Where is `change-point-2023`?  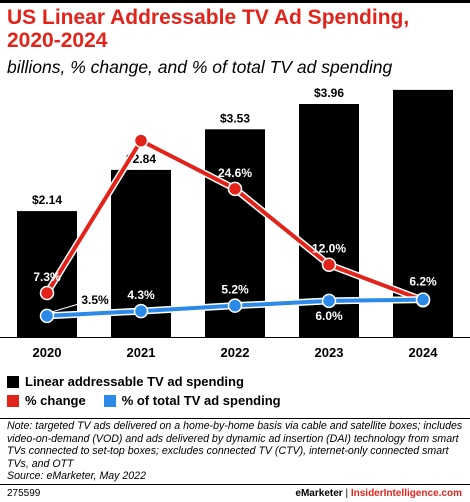
change-point-2023 is located at coordinates (329, 264).